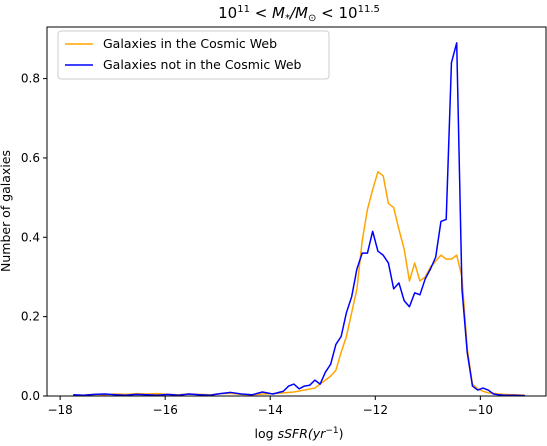  I want to click on title-lhs-exp: 11, so click(243, 9).